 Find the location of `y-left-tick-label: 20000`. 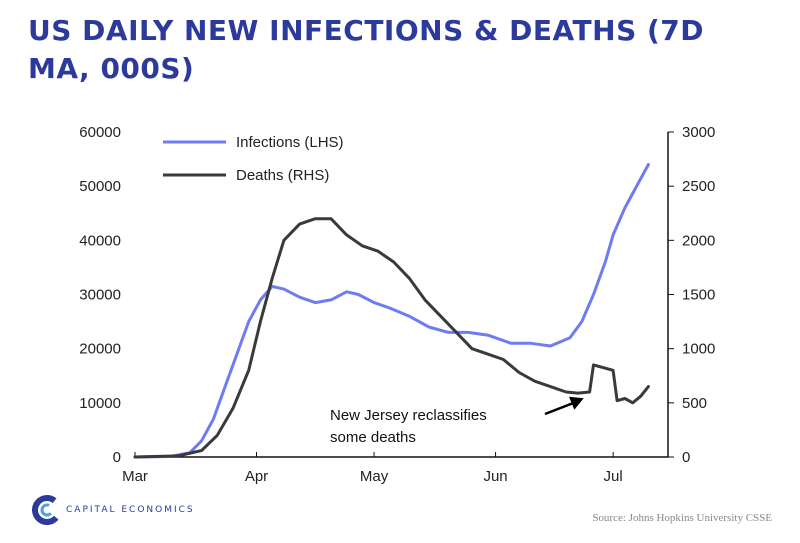

y-left-tick-label: 20000 is located at coordinates (100, 349).